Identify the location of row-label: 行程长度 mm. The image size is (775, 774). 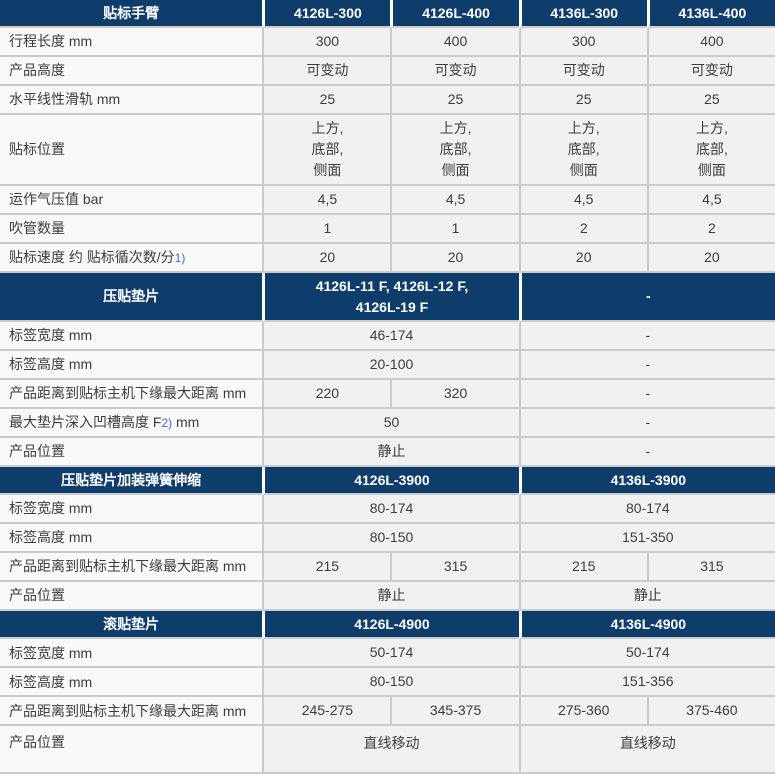
(131, 43).